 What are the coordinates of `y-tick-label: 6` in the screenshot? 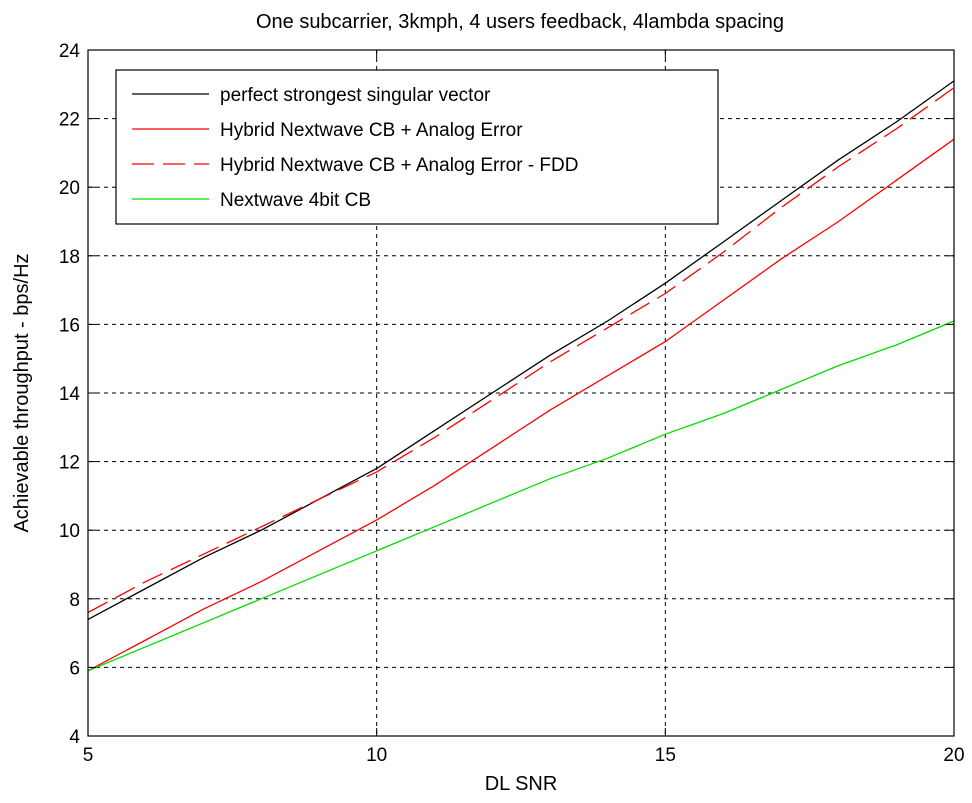 It's located at (74, 668).